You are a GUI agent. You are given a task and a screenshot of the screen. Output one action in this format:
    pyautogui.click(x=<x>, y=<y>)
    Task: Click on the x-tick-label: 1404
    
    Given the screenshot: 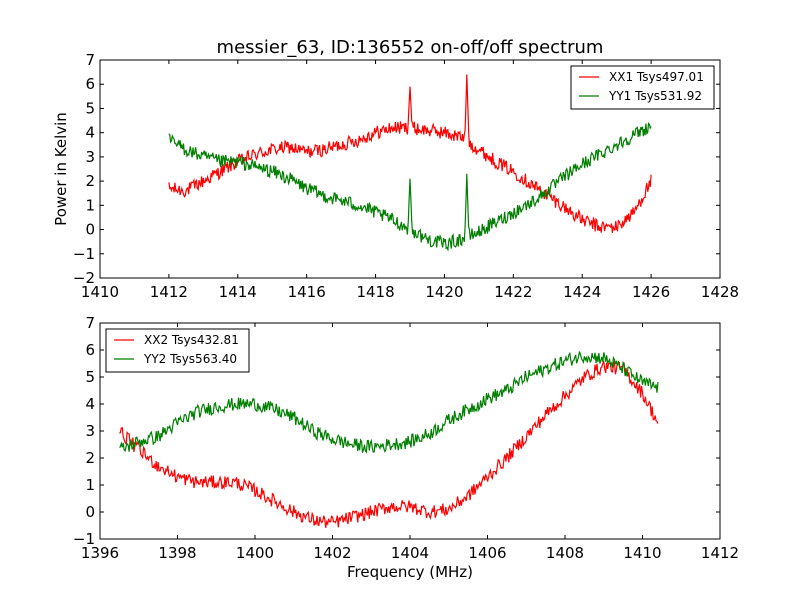 What is the action you would take?
    pyautogui.click(x=410, y=553)
    